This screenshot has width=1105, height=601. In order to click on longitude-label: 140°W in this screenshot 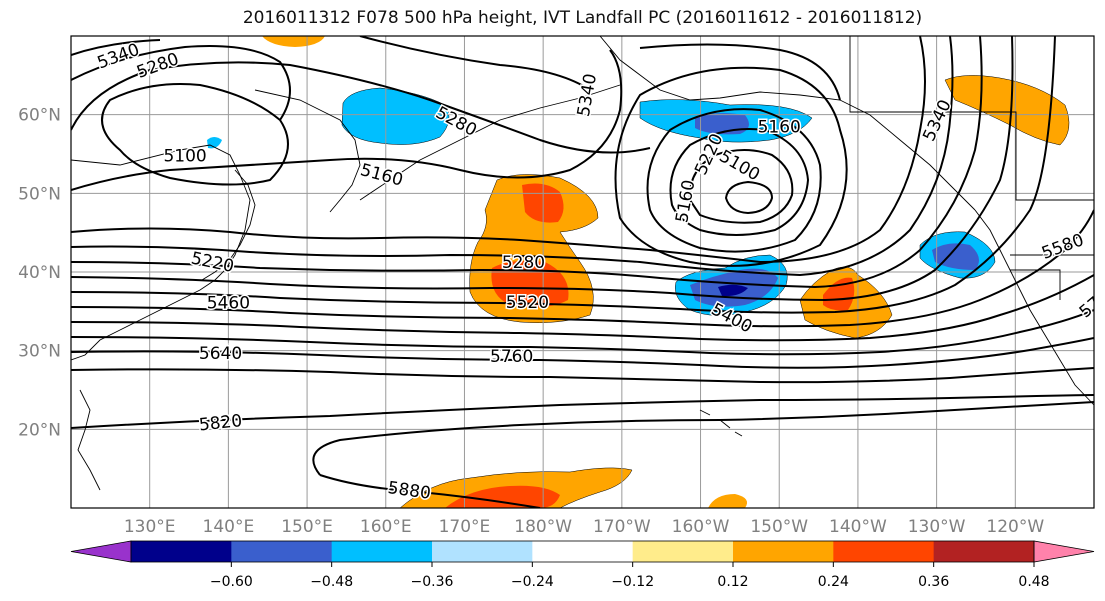, I will do `click(858, 527)`.